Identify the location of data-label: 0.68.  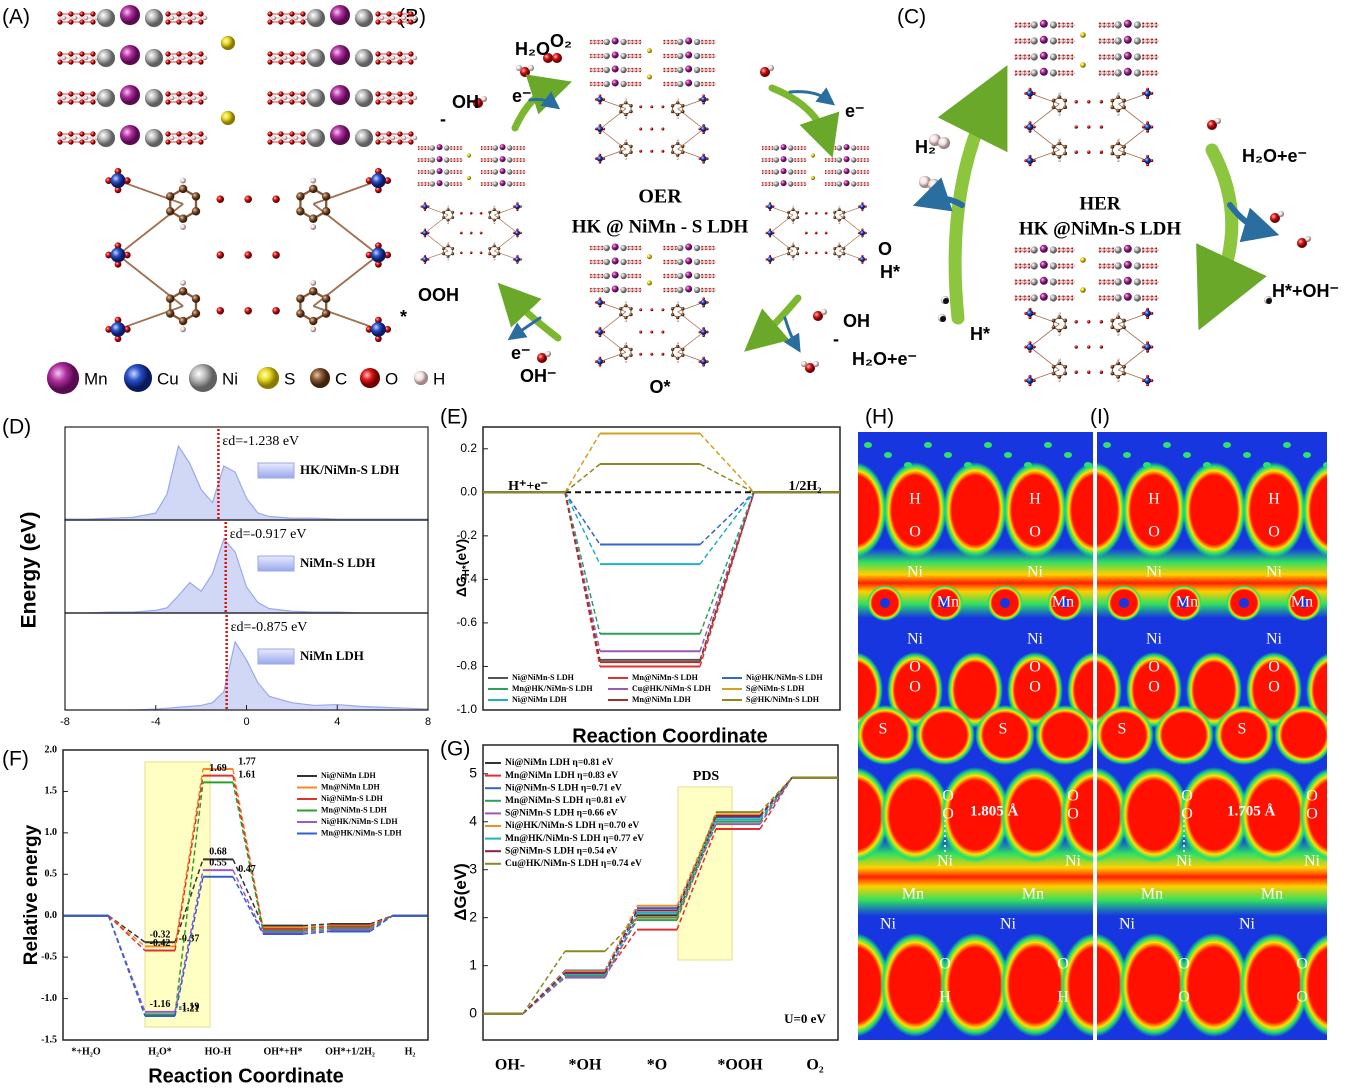
(218, 852).